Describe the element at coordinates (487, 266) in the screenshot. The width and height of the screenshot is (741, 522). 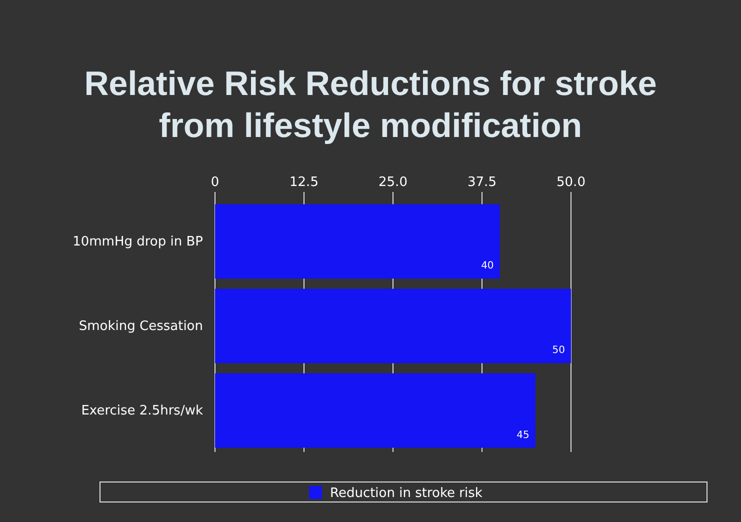
I see `data-label: 40` at that location.